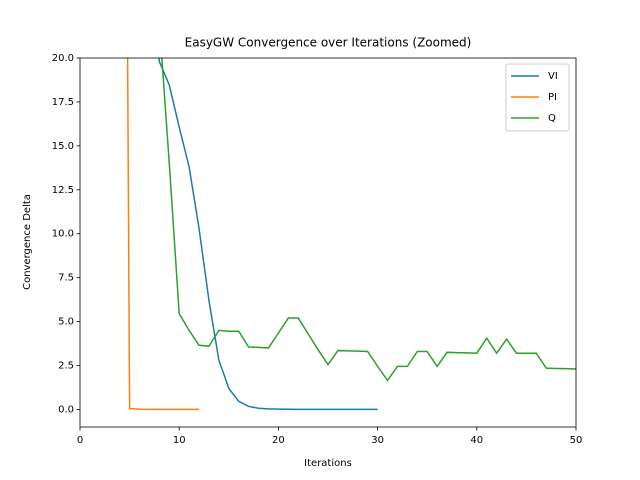 This screenshot has height=480, width=640. Describe the element at coordinates (63, 234) in the screenshot. I see `y-tick-label: 10.0` at that location.